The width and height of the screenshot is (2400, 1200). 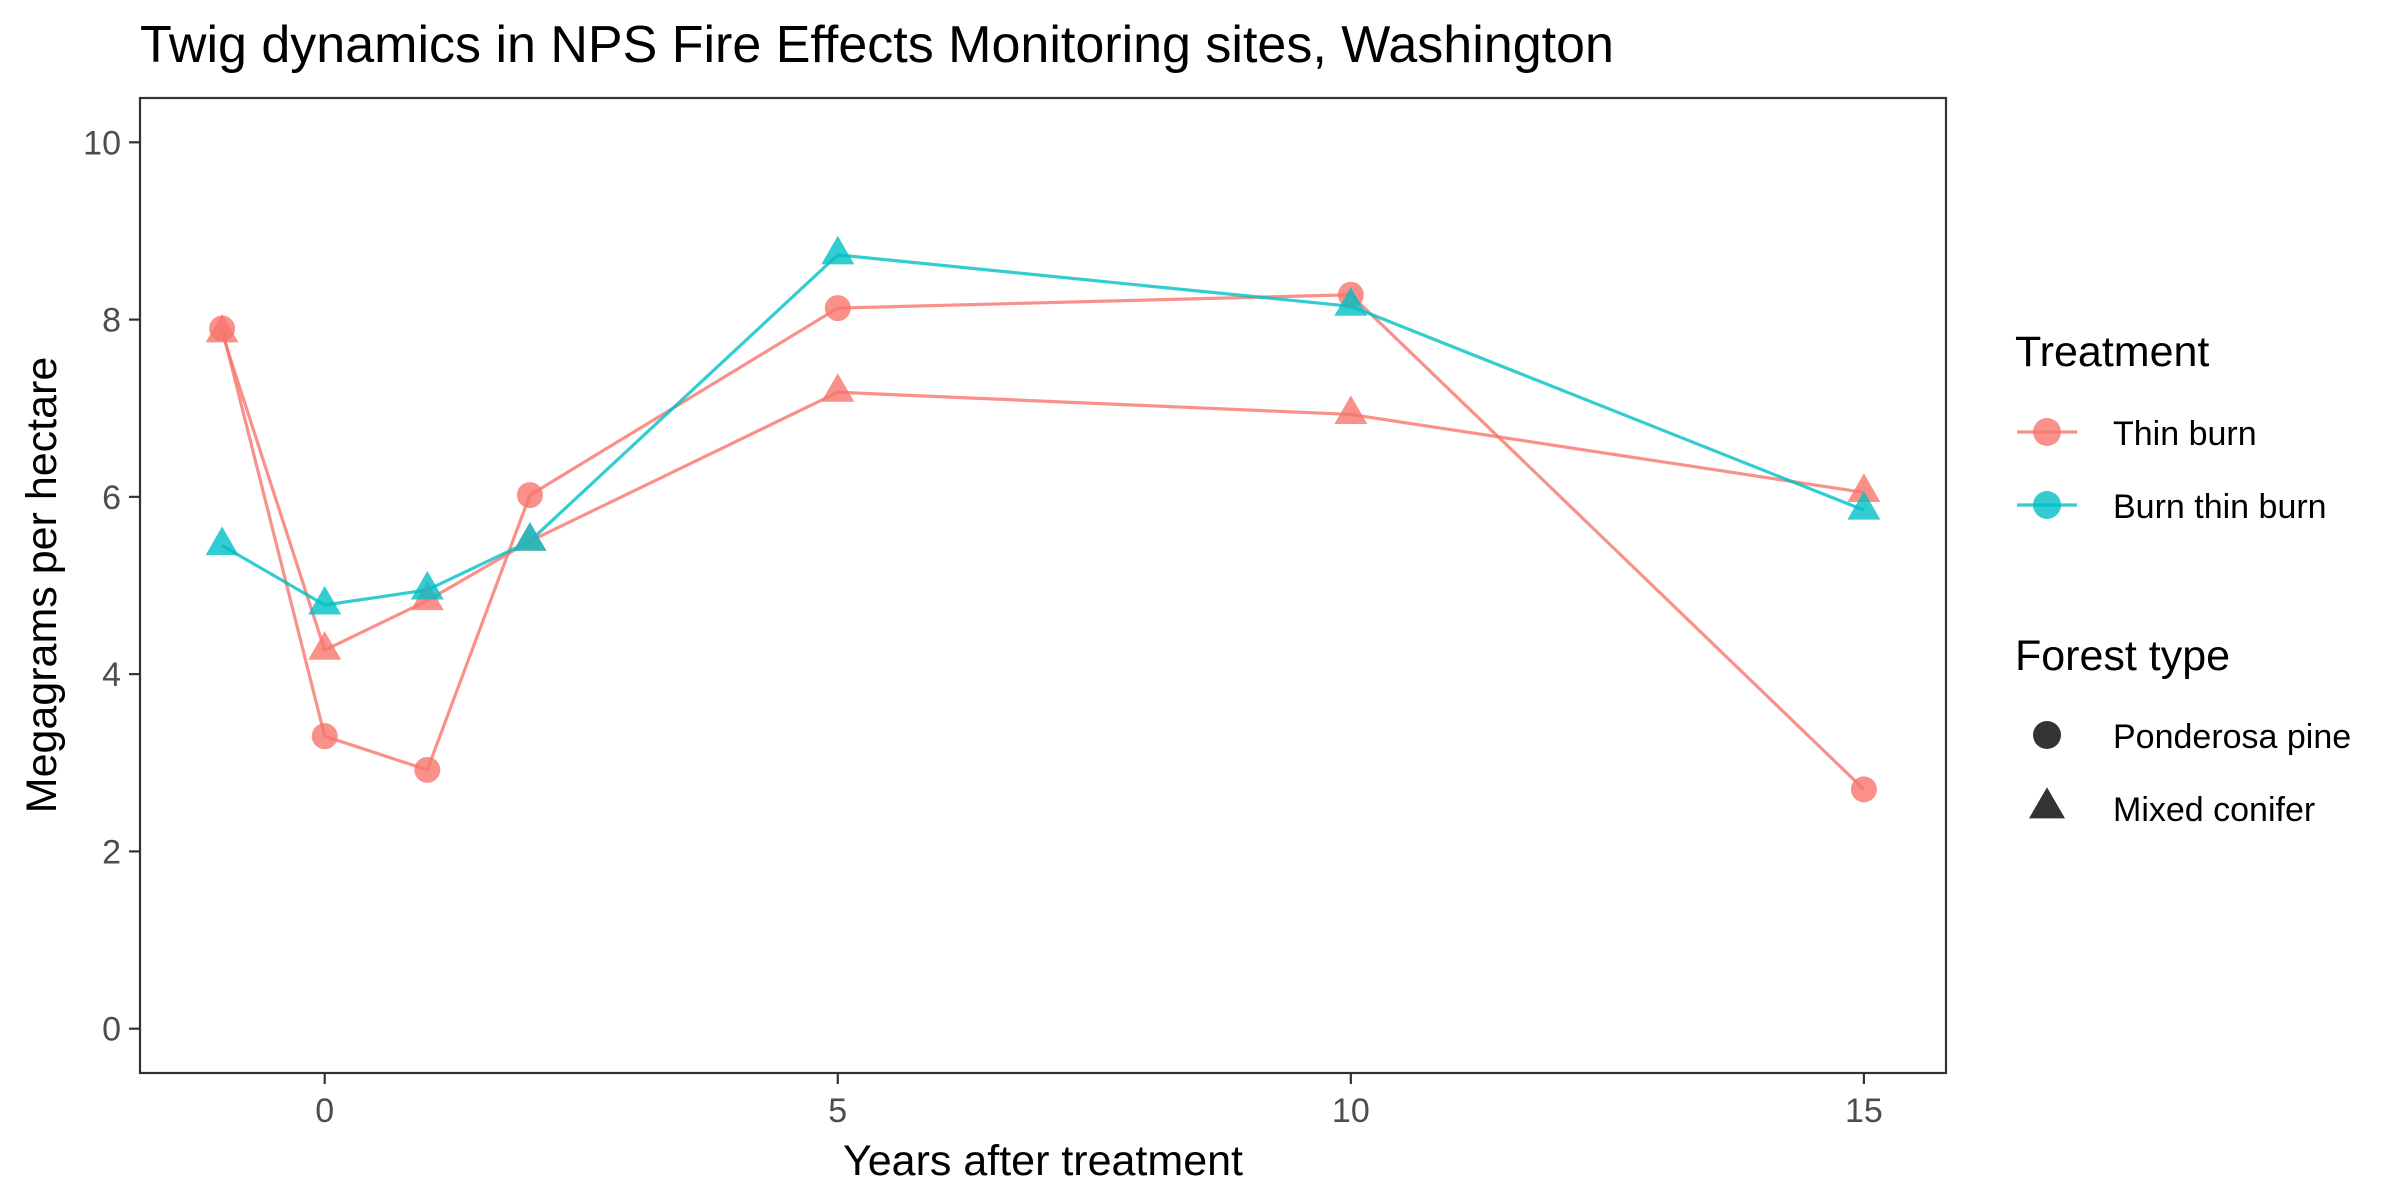 What do you see at coordinates (1351, 1111) in the screenshot?
I see `x-tick-label: 10` at bounding box center [1351, 1111].